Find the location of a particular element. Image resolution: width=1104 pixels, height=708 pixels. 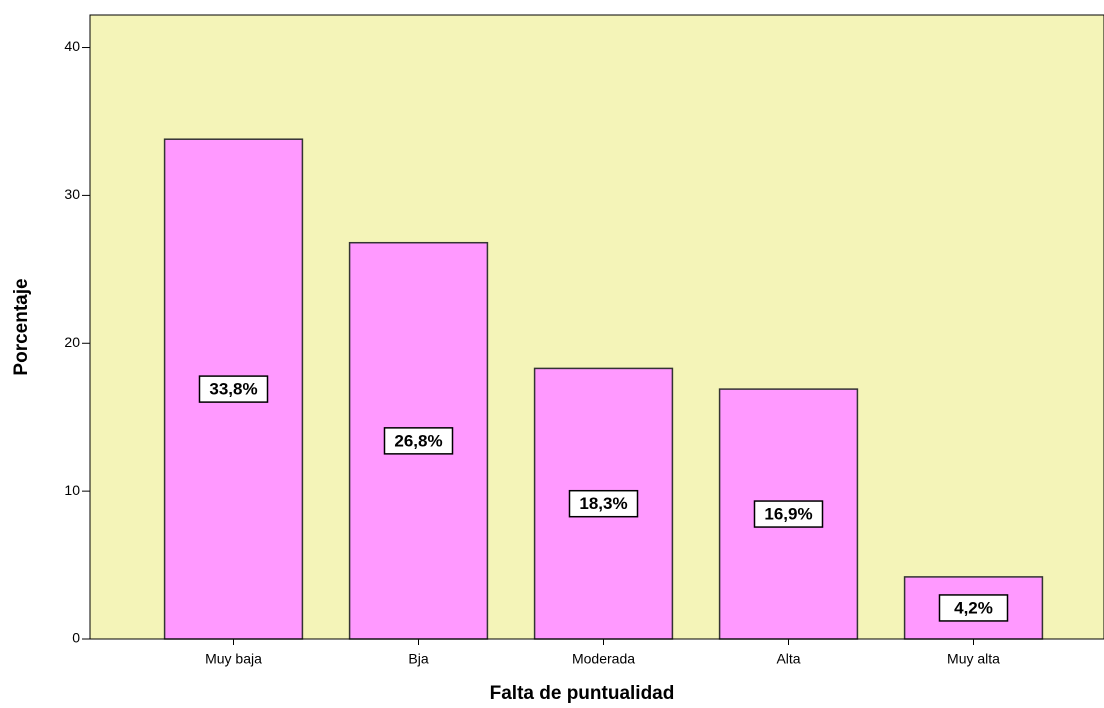

y-tick-label: 0 is located at coordinates (76, 638).